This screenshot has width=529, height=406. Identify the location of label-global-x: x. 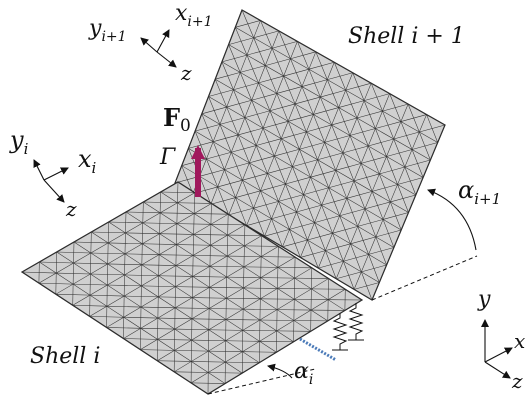
(519, 341).